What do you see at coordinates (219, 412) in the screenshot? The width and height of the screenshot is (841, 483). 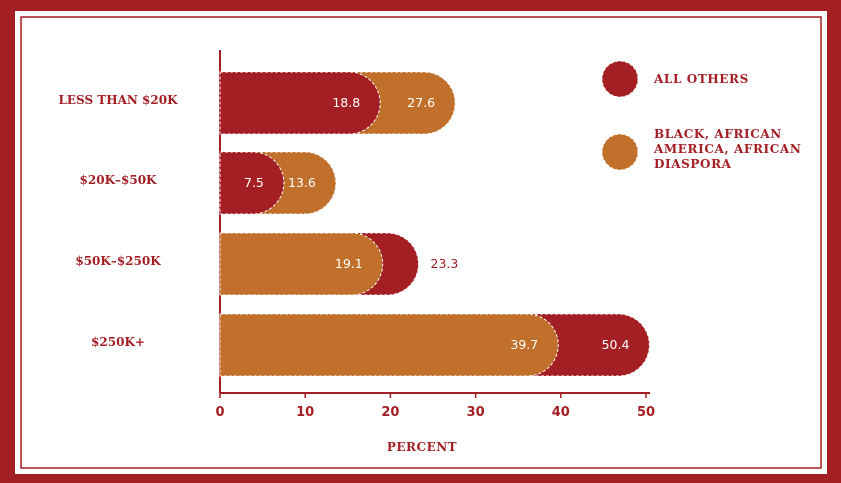 I see `x-tick-label: 0` at bounding box center [219, 412].